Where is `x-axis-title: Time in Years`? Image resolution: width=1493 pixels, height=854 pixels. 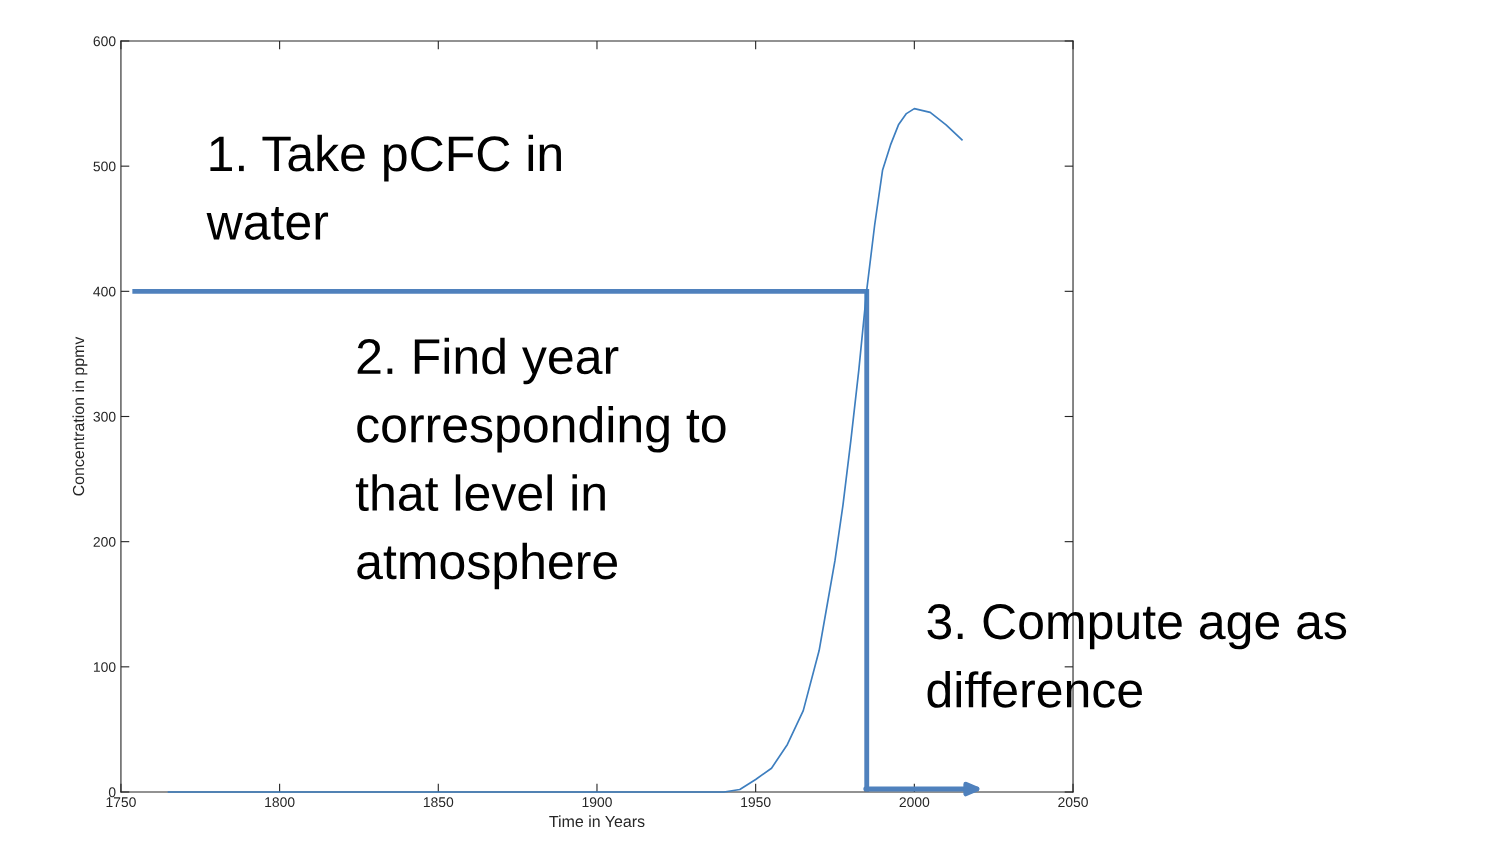
x-axis-title: Time in Years is located at coordinates (597, 821).